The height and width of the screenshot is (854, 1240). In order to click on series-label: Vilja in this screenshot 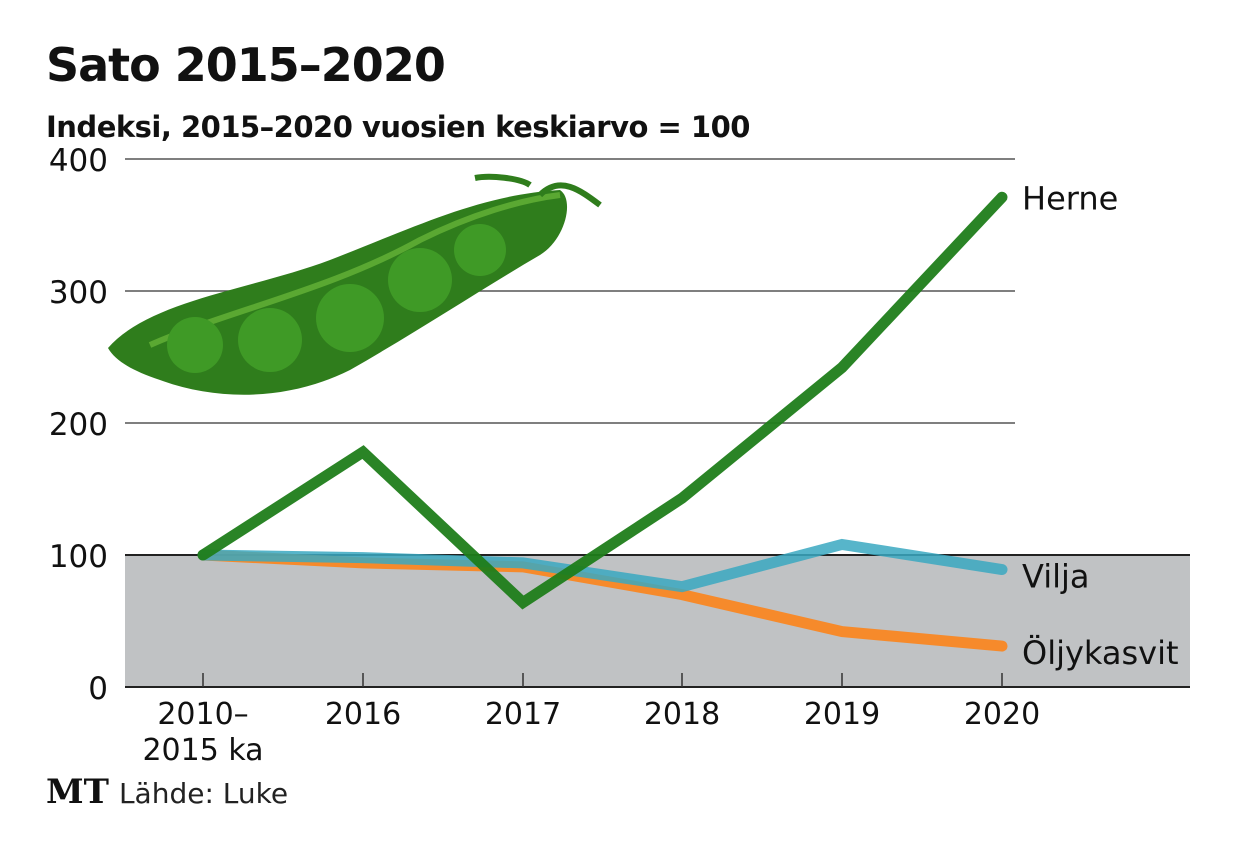, I will do `click(1055, 577)`.